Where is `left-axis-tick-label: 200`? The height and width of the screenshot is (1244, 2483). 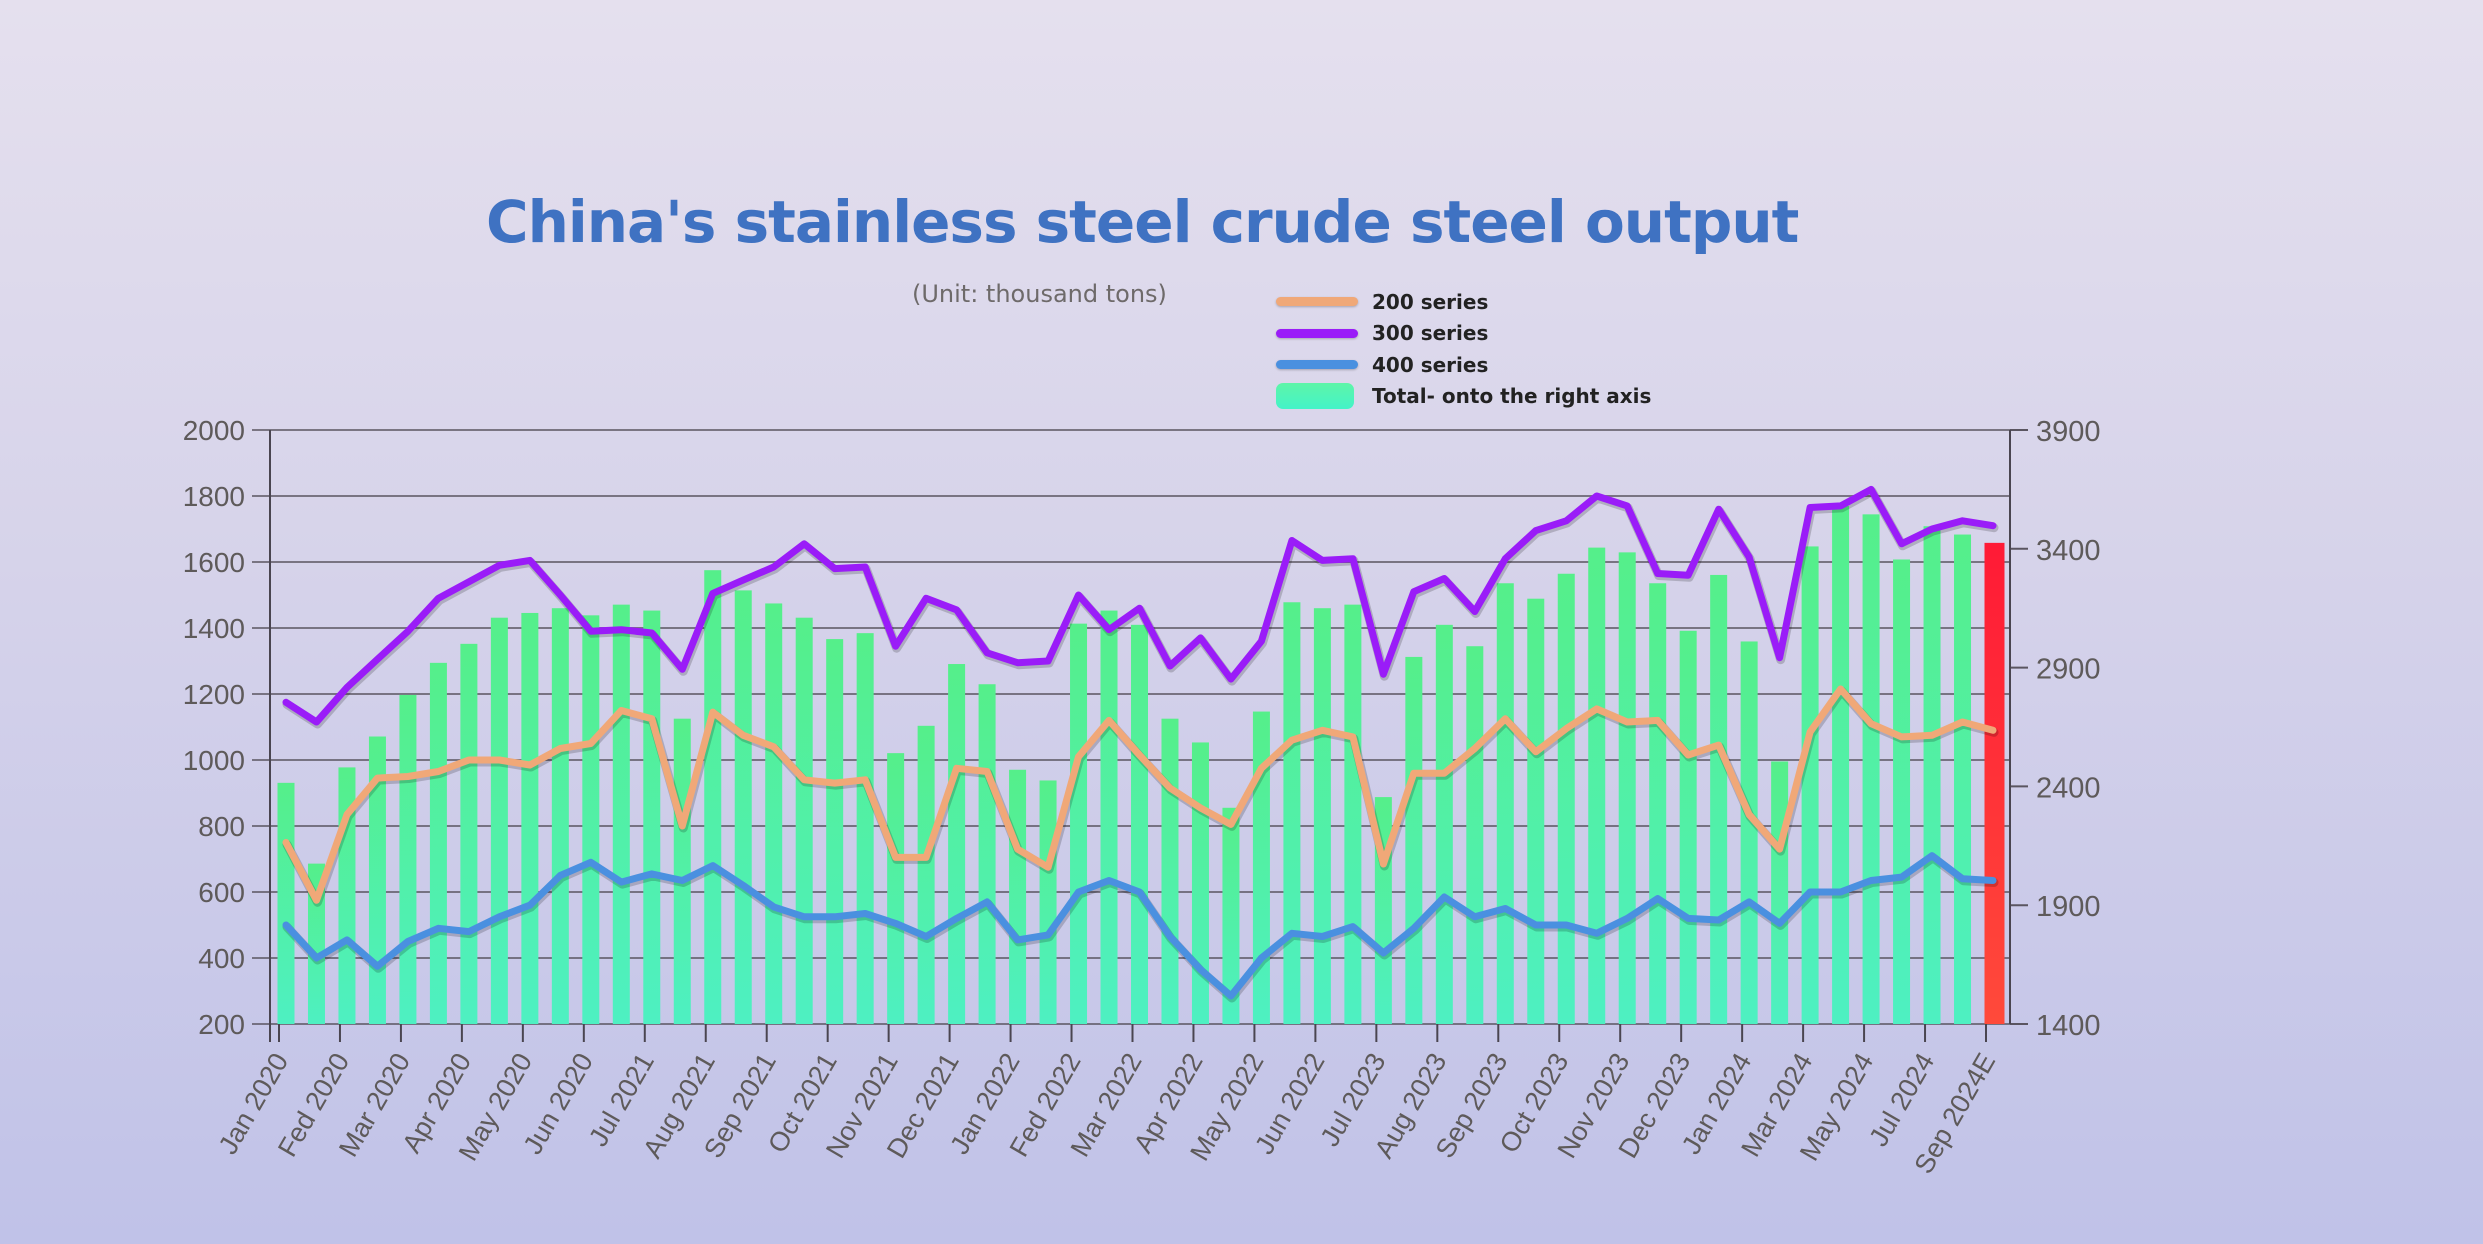
left-axis-tick-label: 200 is located at coordinates (221, 1024).